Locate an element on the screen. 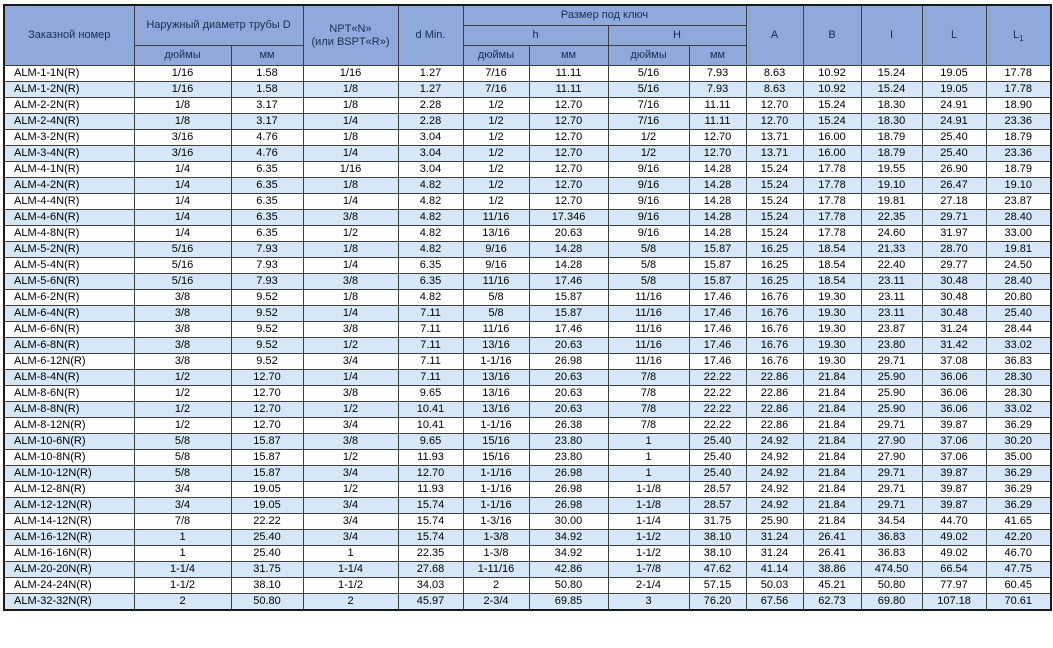 The width and height of the screenshot is (1053, 648). value-cell: 30.48 is located at coordinates (954, 281).